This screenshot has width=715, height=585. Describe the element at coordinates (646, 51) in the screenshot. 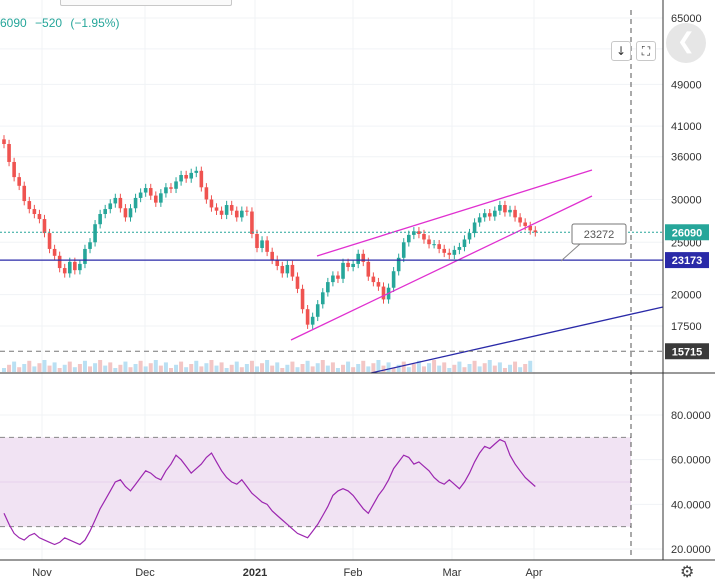

I see `fullscreen-button: ⛶` at that location.